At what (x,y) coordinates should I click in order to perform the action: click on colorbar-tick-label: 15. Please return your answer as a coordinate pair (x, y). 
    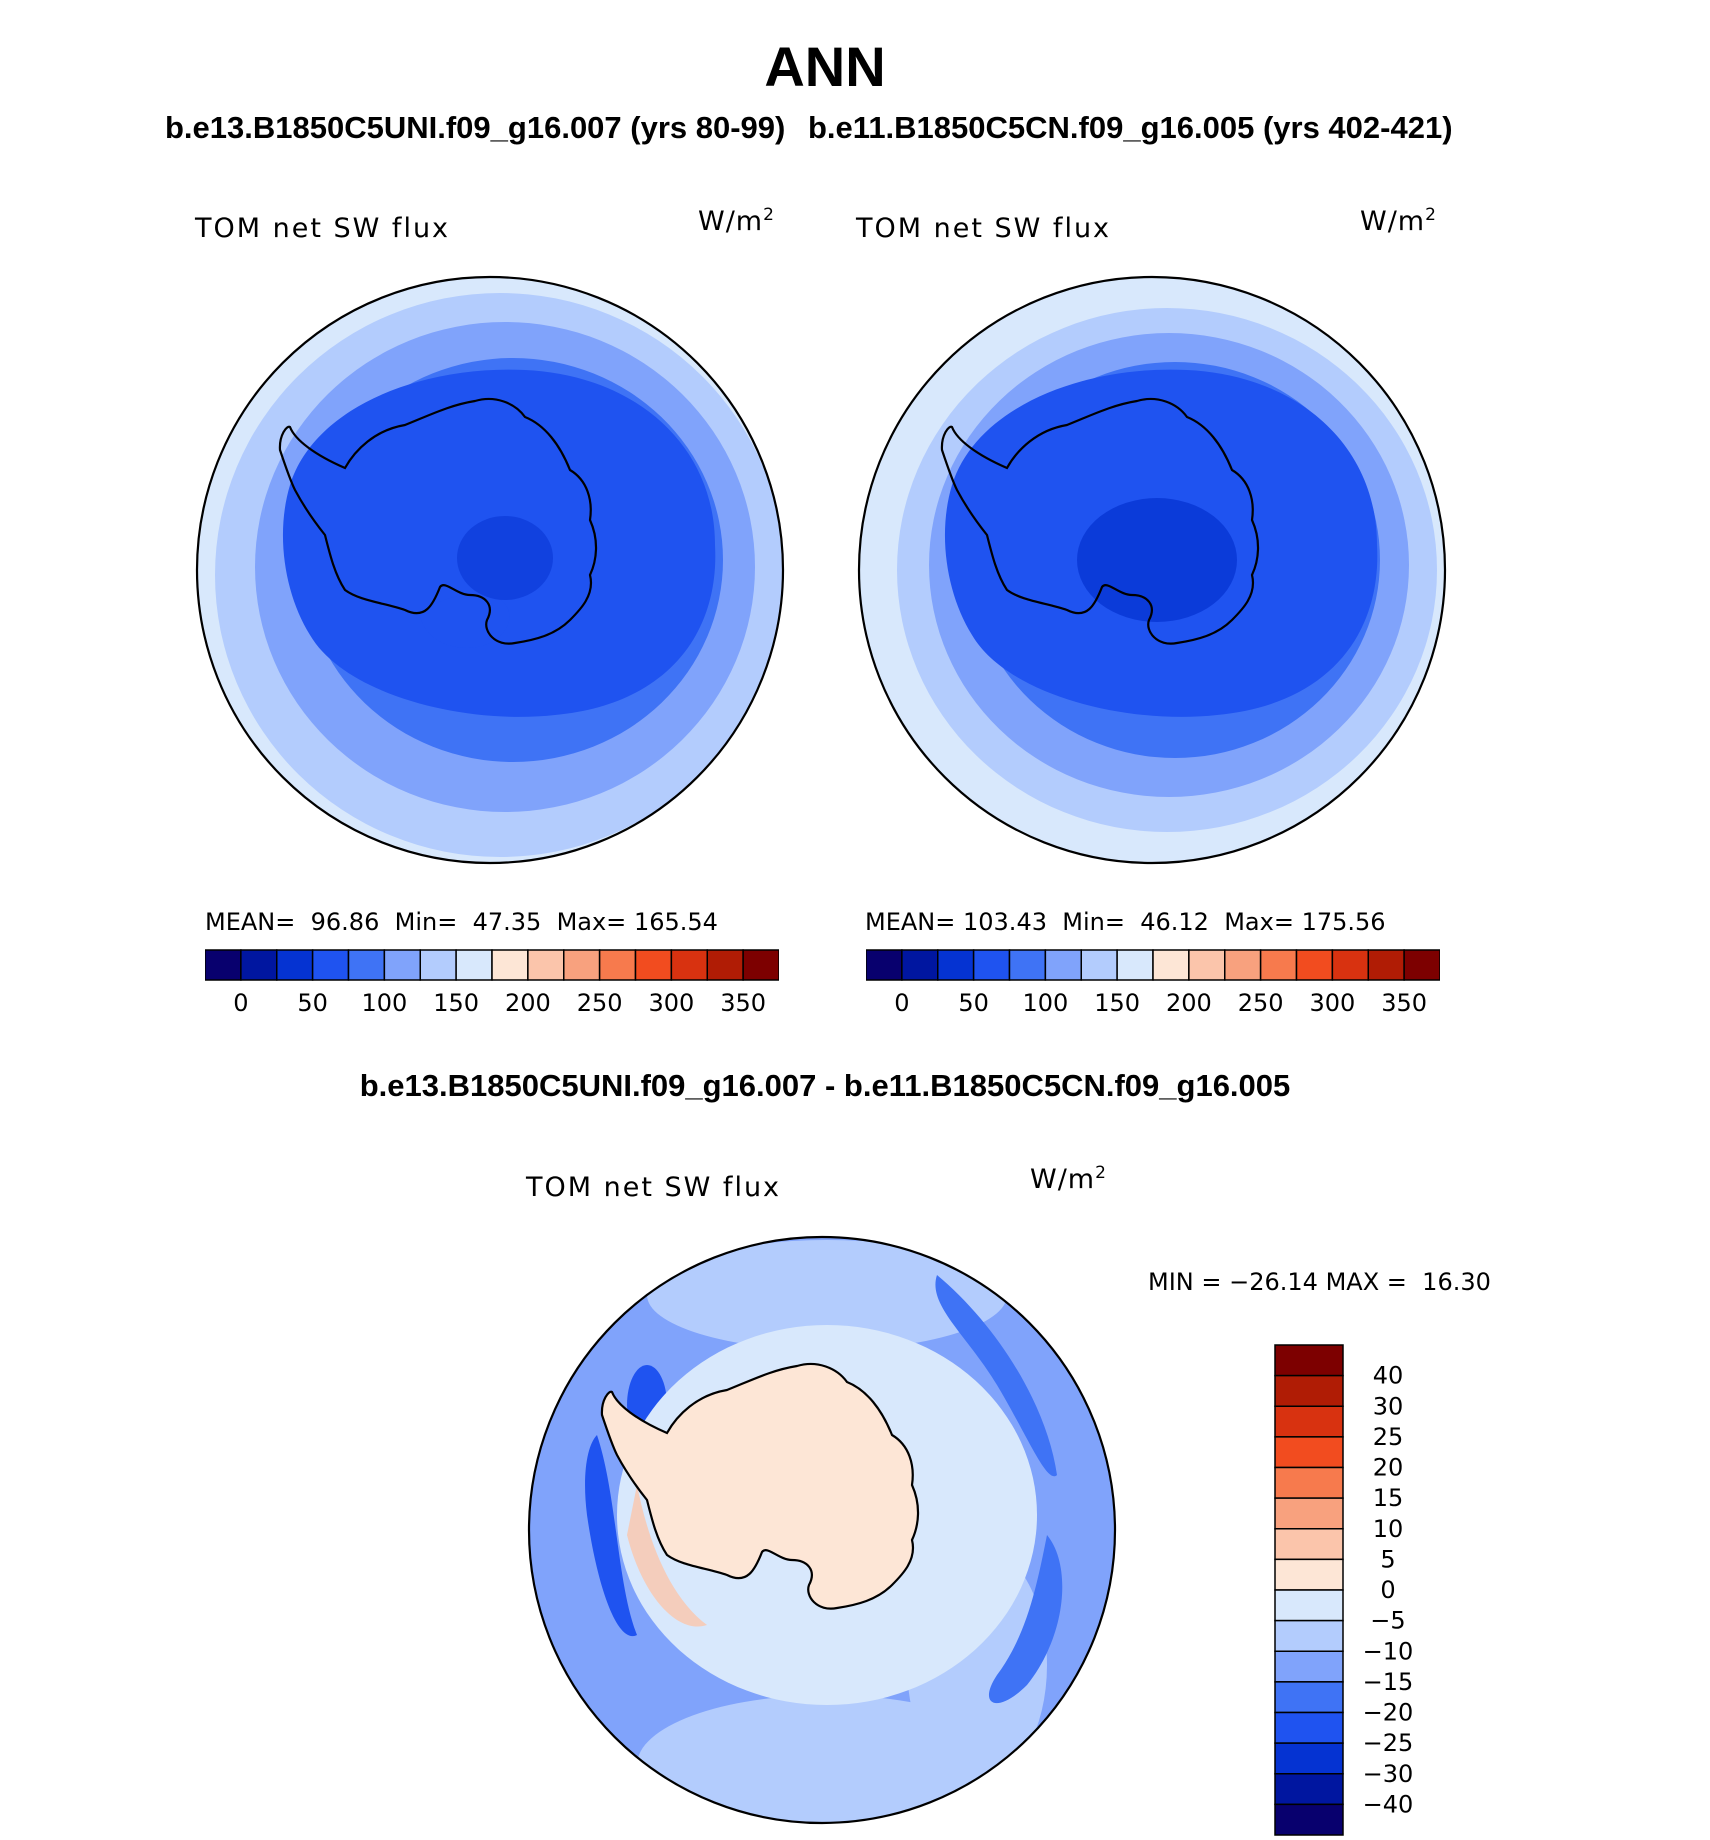
    Looking at the image, I should click on (1388, 1498).